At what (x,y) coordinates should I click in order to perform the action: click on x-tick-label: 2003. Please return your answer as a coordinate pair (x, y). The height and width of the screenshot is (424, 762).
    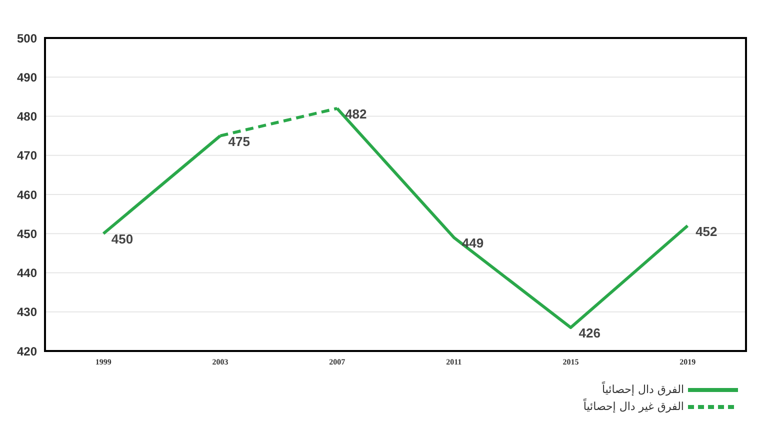
    Looking at the image, I should click on (220, 362).